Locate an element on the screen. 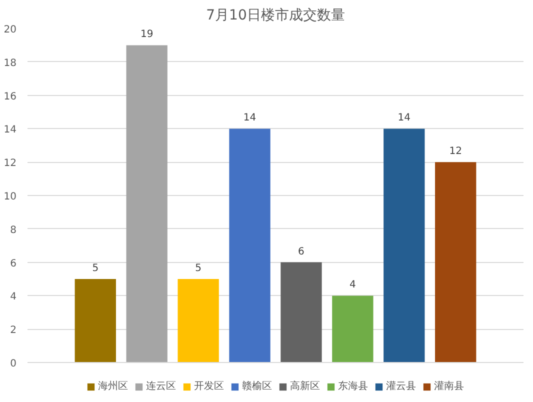  legend-label: 灌云县 is located at coordinates (401, 386).